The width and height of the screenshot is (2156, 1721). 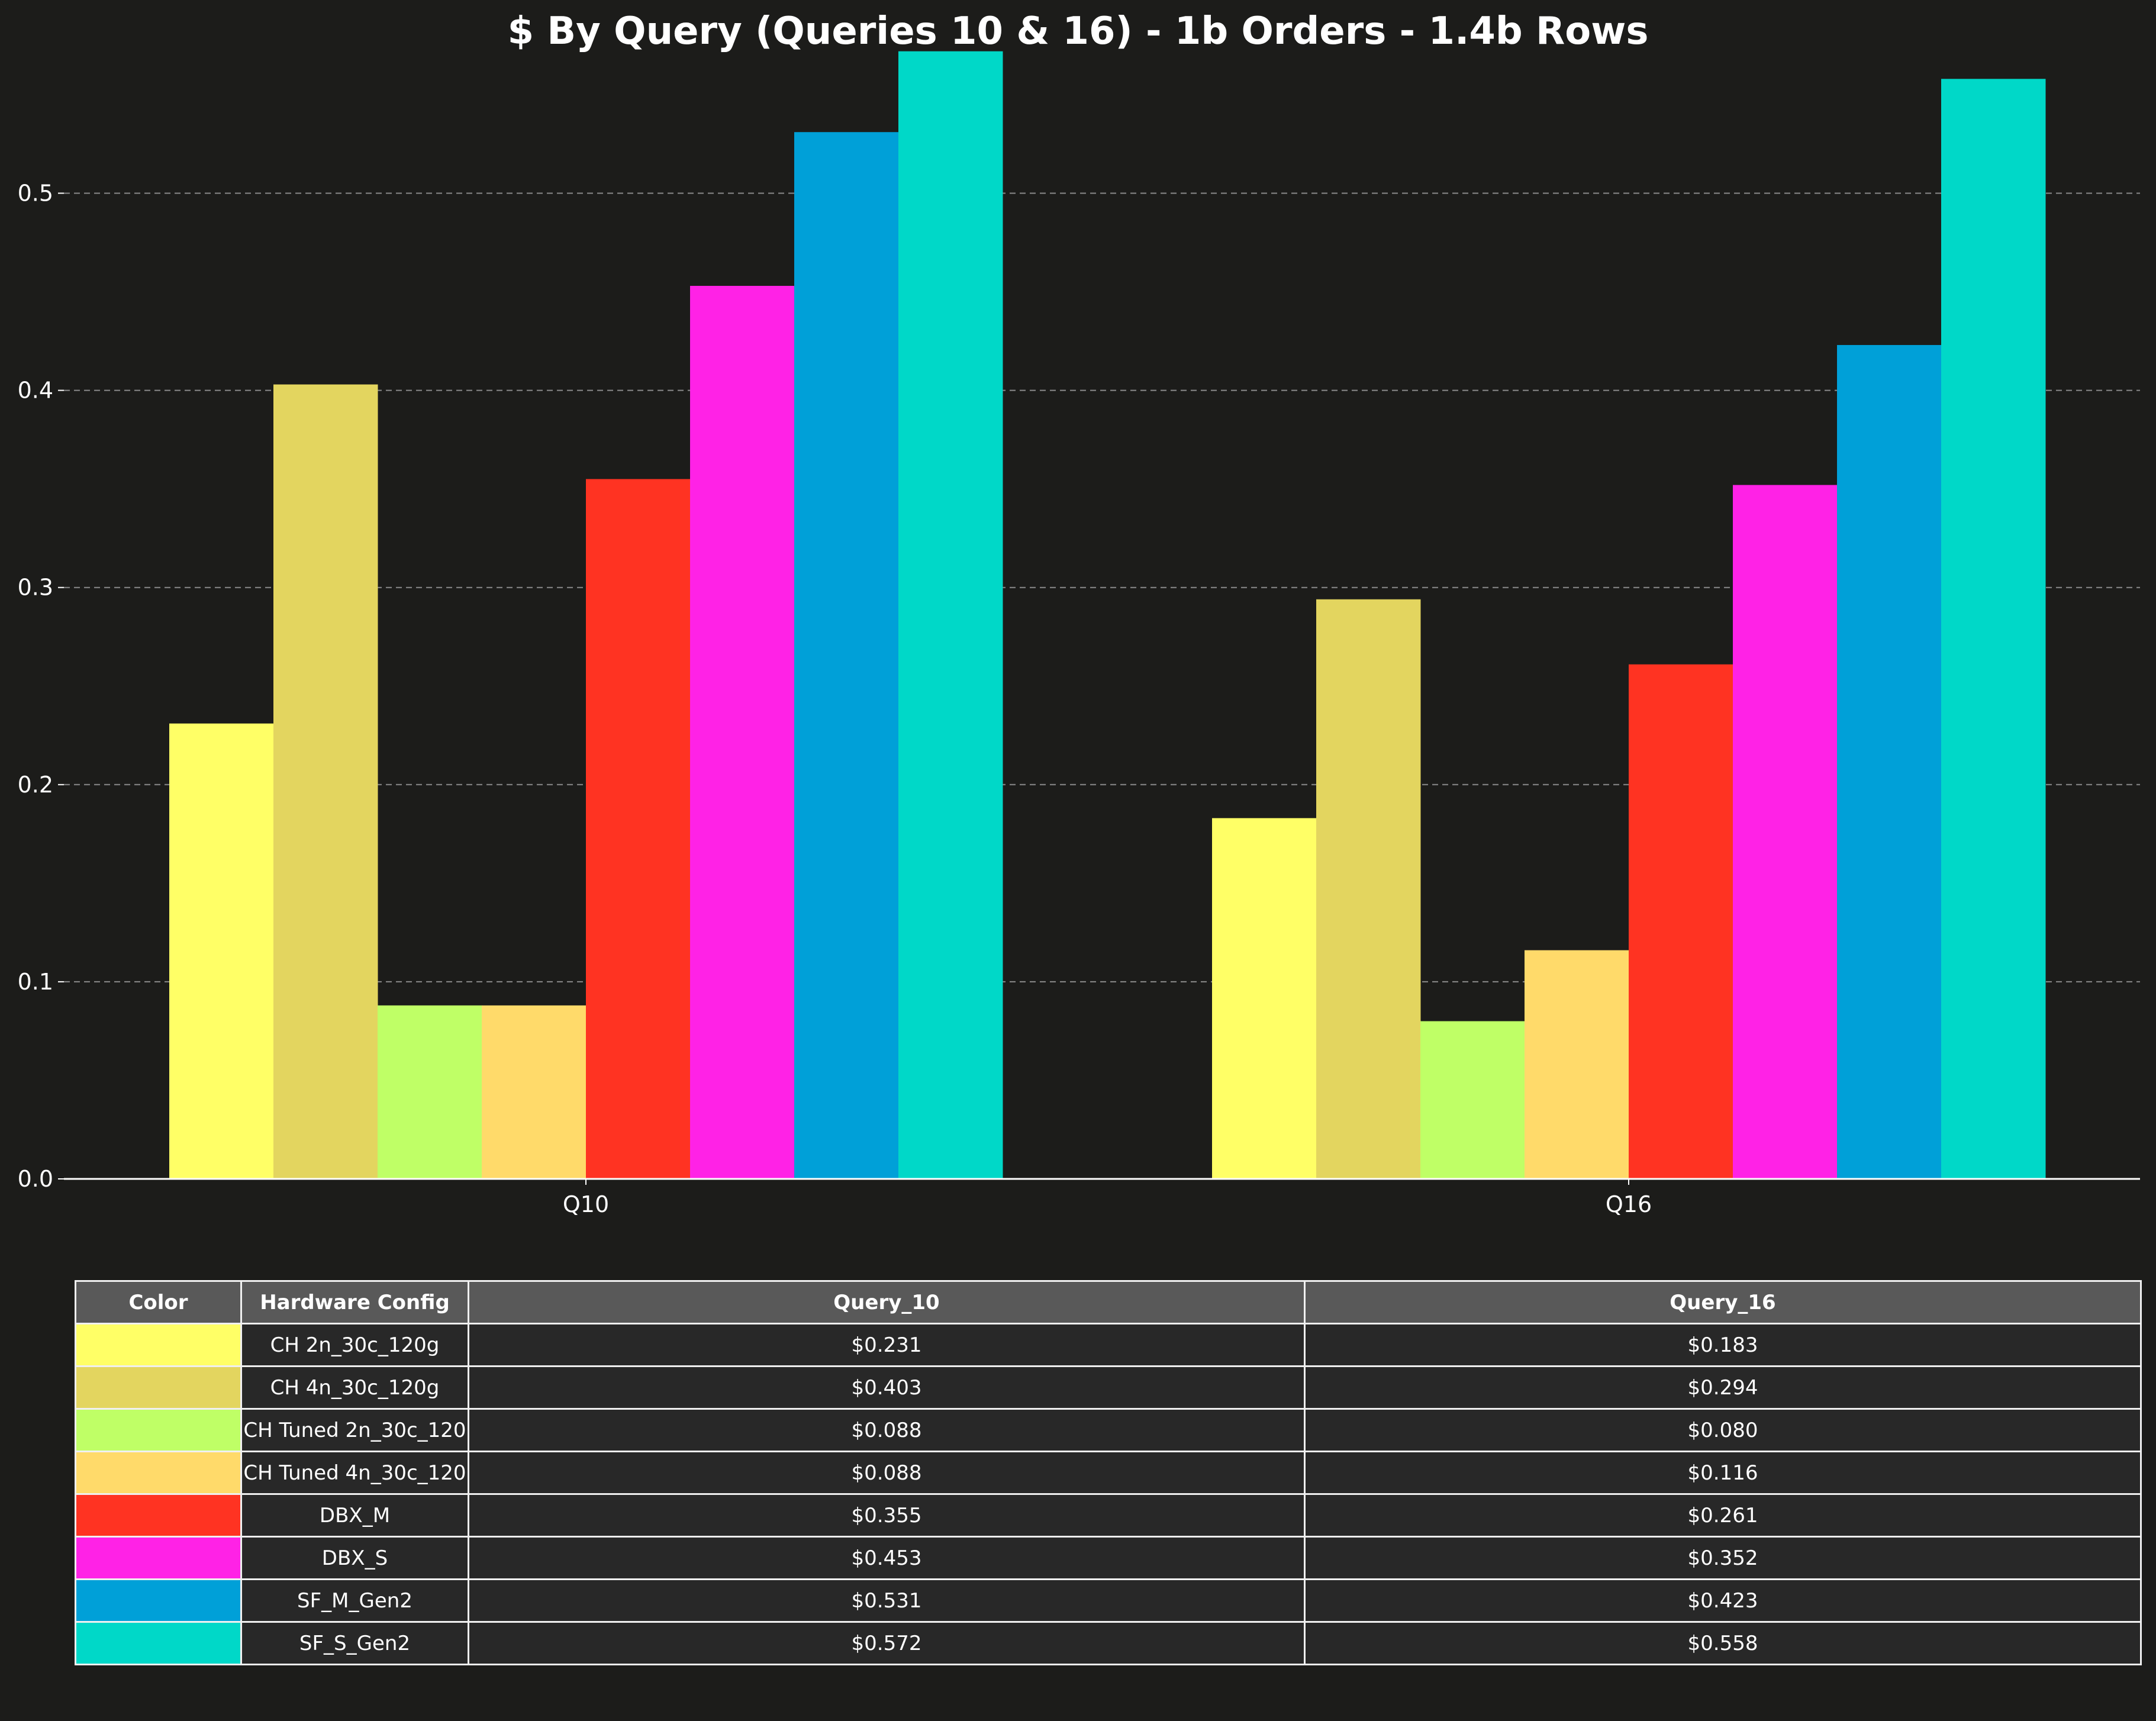 I want to click on query-10-cost: $0.531, so click(x=887, y=1600).